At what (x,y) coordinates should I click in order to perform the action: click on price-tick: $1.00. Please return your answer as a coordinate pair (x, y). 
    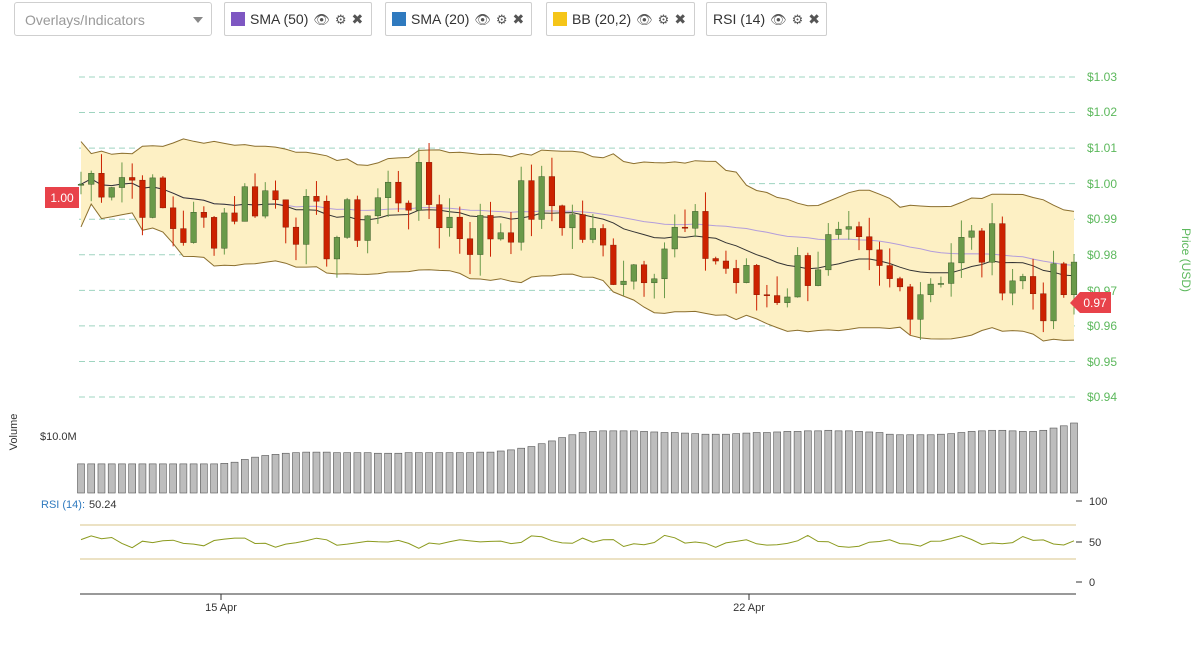
    Looking at the image, I should click on (1102, 184).